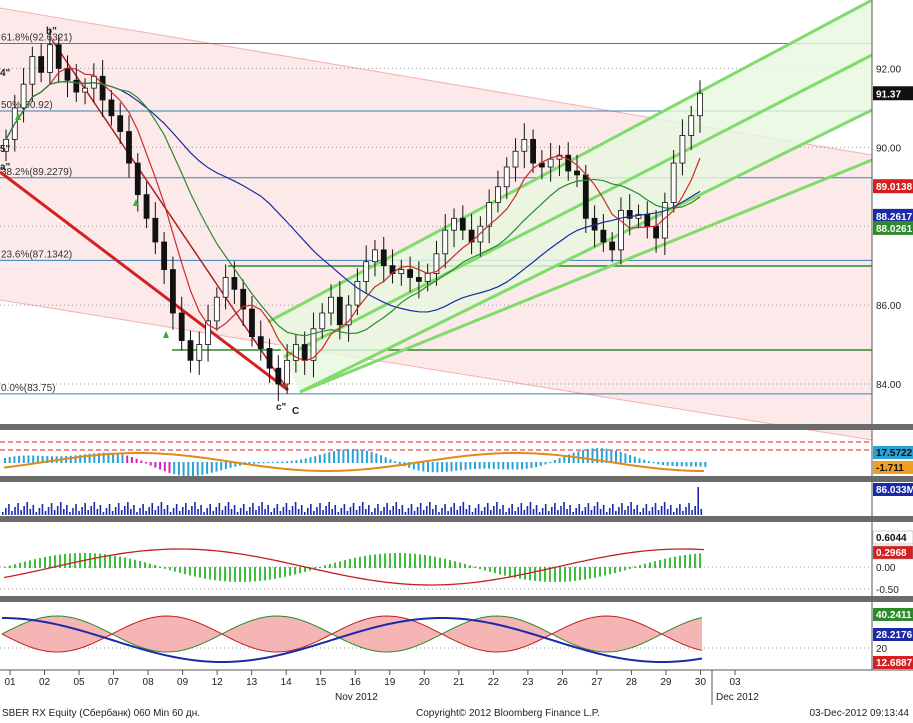  I want to click on dmi-tag: 40.2411, so click(893, 614).